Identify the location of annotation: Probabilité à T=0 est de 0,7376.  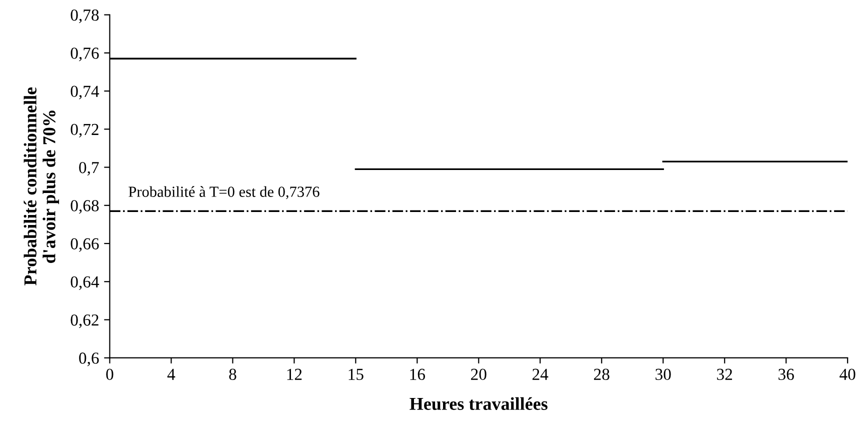
(224, 193).